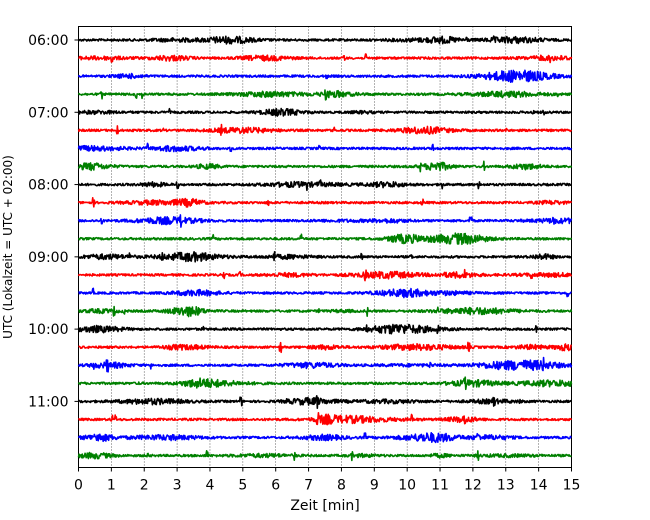 Image resolution: width=650 pixels, height=520 pixels. Describe the element at coordinates (111, 486) in the screenshot. I see `x-tick-label: 1` at that location.